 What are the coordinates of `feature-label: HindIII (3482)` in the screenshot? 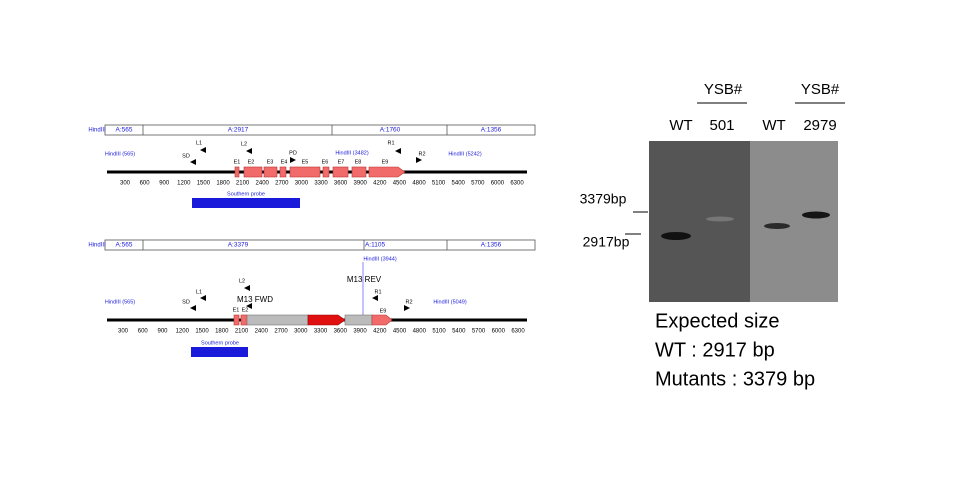 It's located at (351, 153).